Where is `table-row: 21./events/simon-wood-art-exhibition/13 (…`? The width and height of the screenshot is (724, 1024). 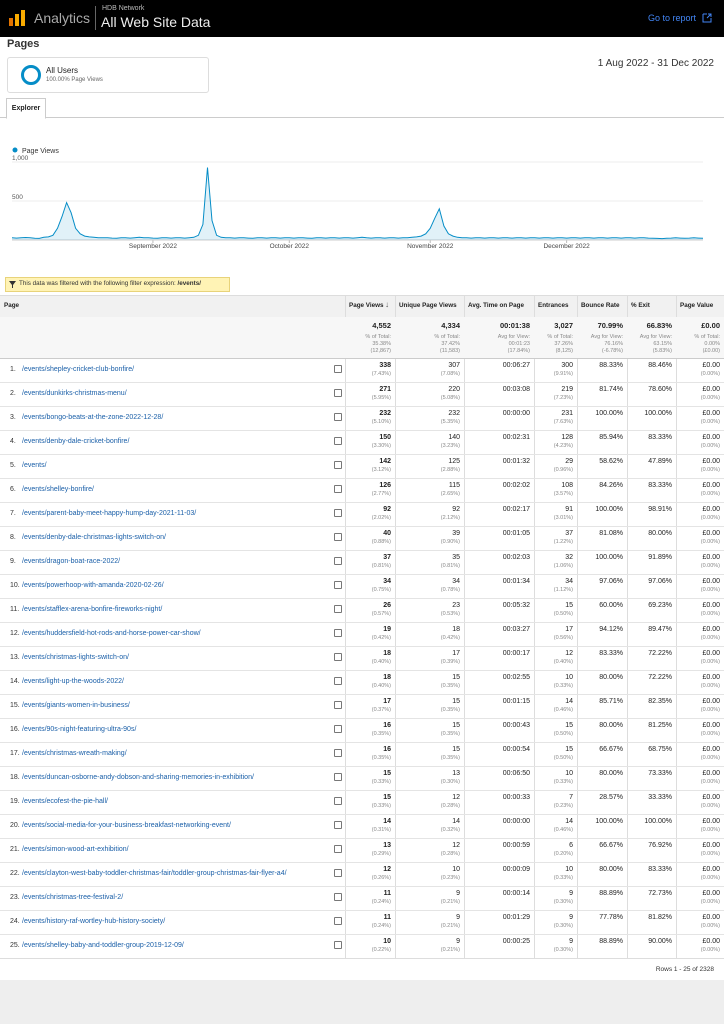
table-row: 21./events/simon-wood-art-exhibition/13 (… is located at coordinates (362, 850).